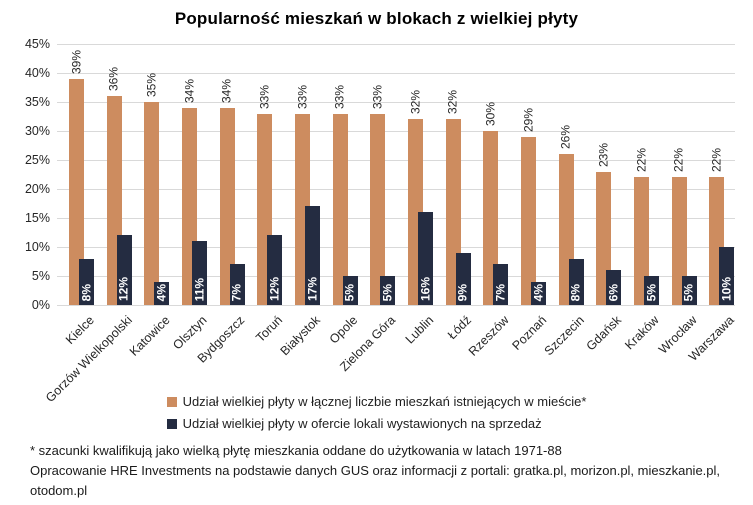 The height and width of the screenshot is (505, 753). Describe the element at coordinates (76, 191) in the screenshot. I see `bar-existing-kielce` at that location.